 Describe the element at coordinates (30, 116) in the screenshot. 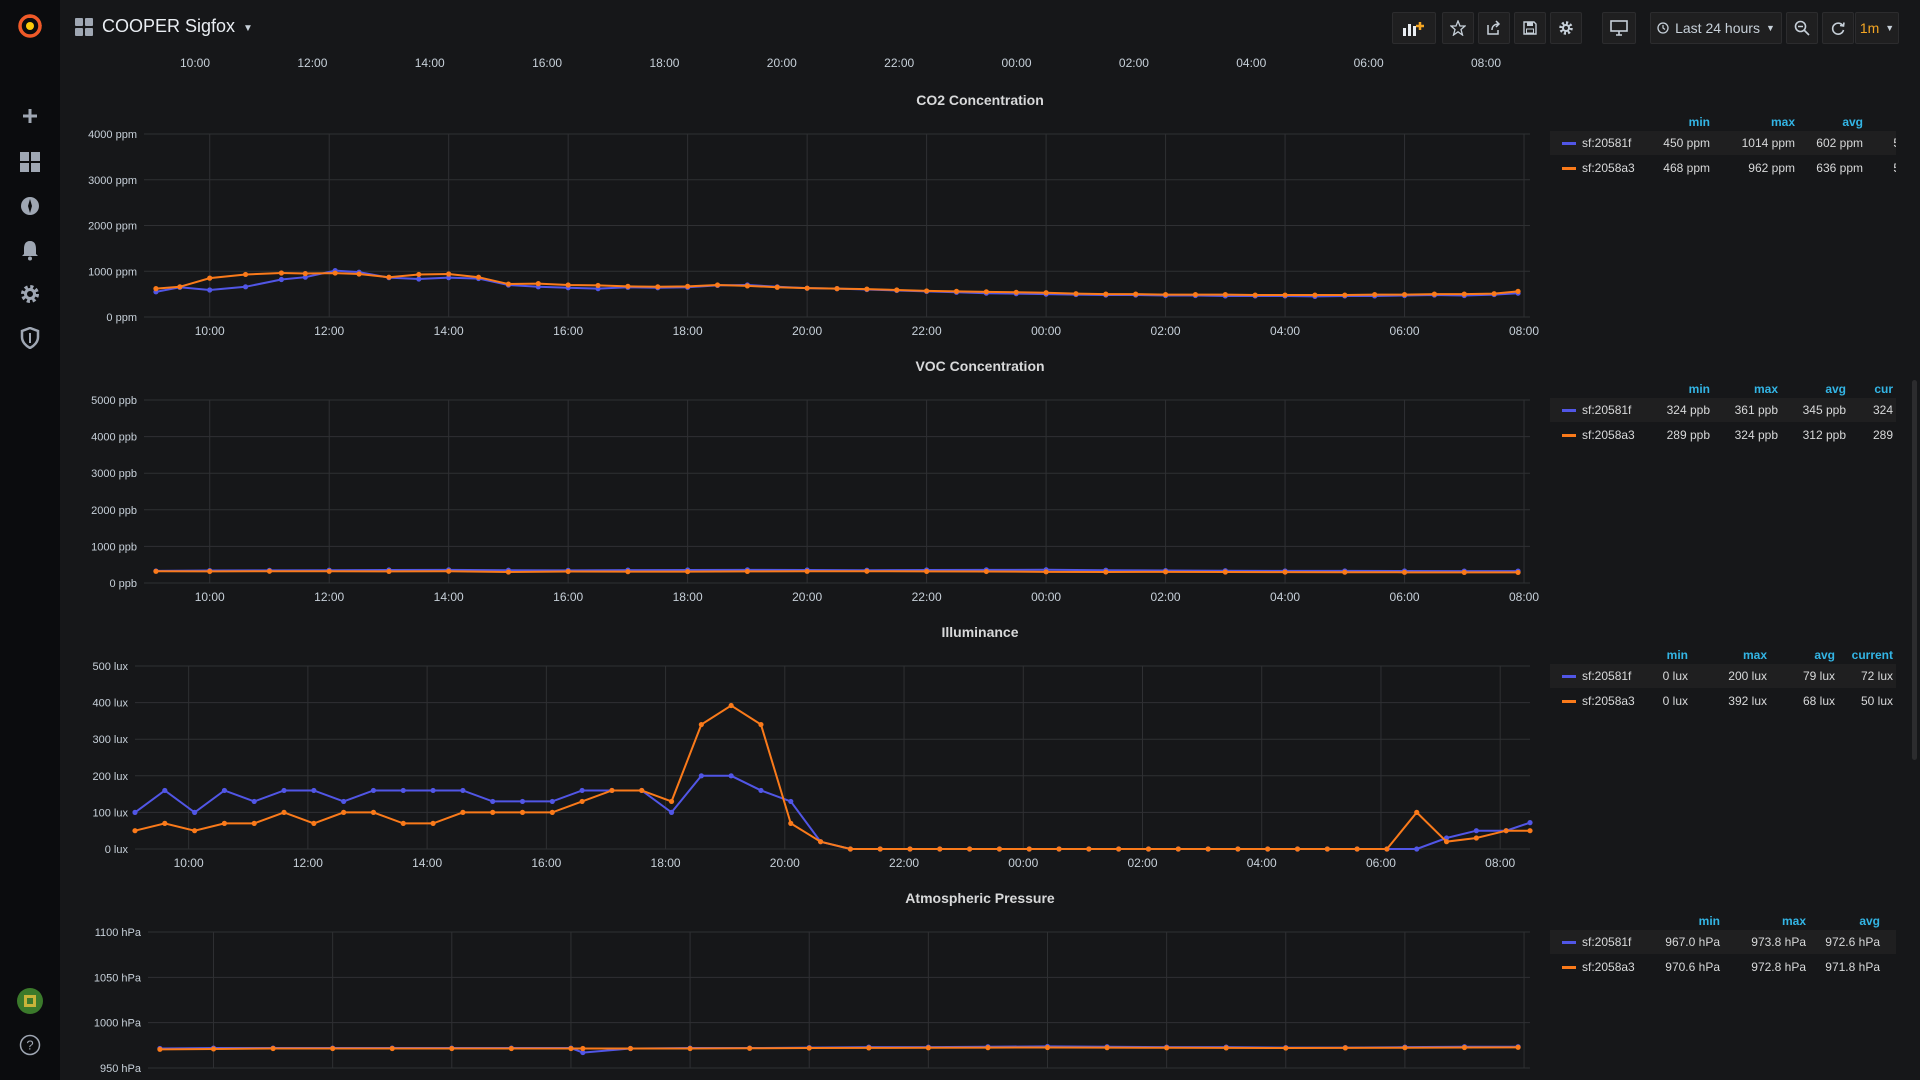

I see `plus-icon` at that location.